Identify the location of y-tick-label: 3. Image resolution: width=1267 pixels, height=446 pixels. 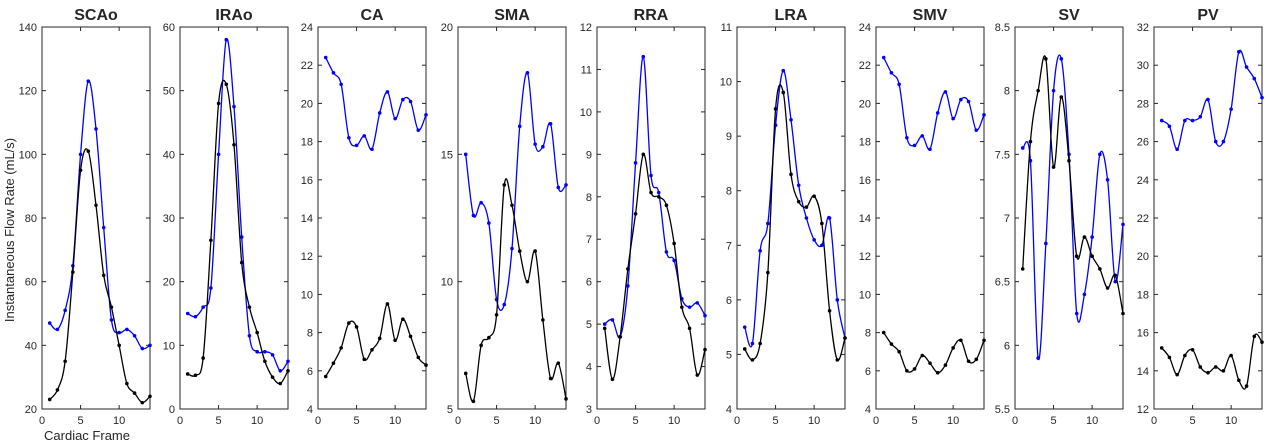
(589, 410).